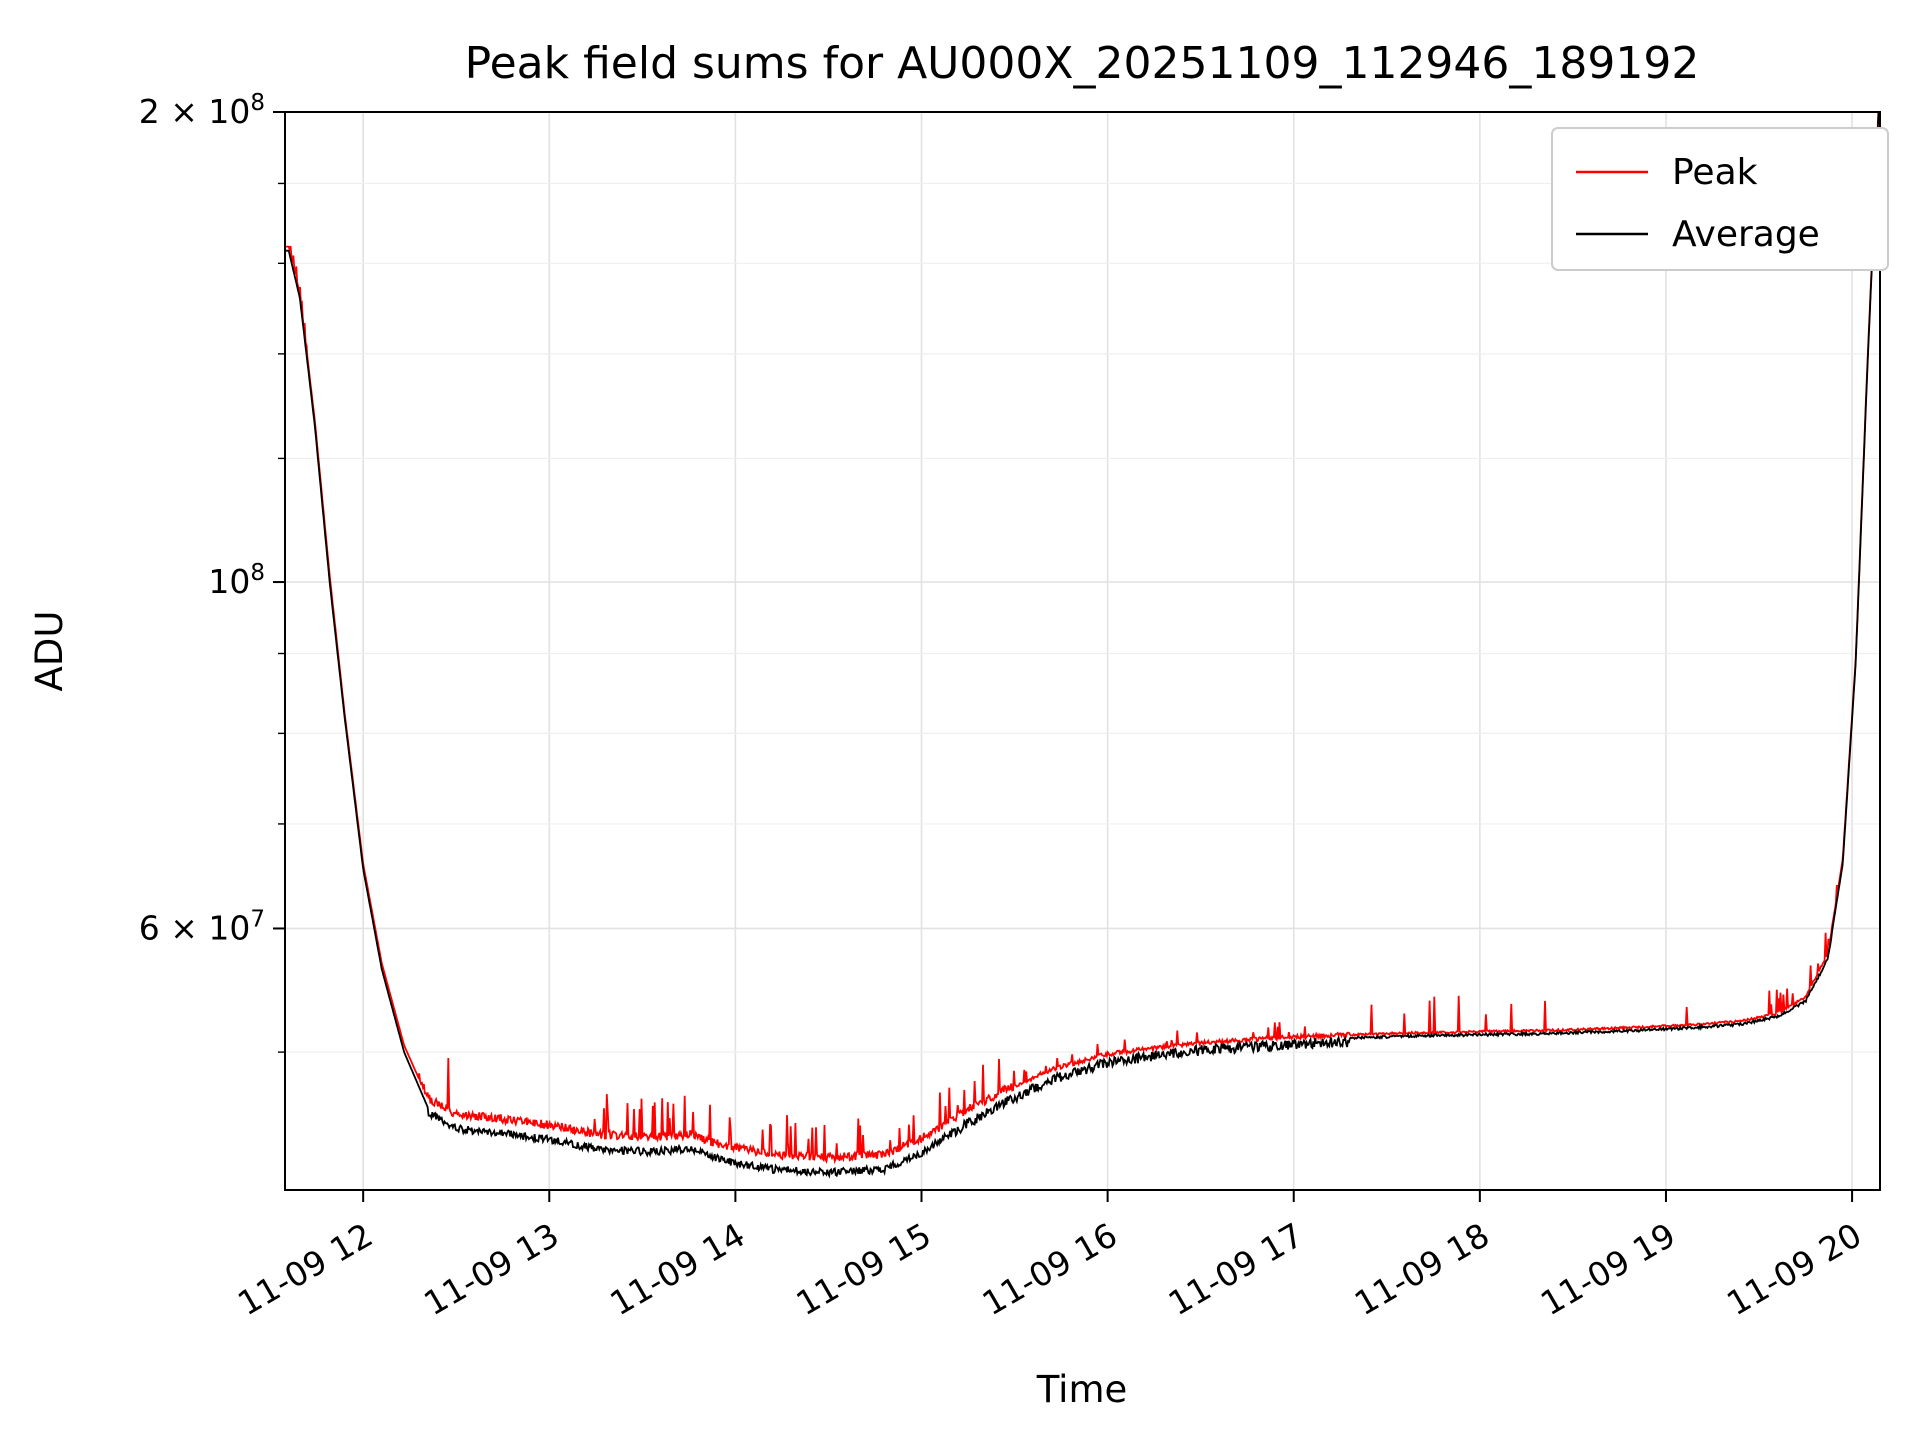 The height and width of the screenshot is (1440, 1920). Describe the element at coordinates (864, 1269) in the screenshot. I see `x-tick-label: 11-09 15` at that location.